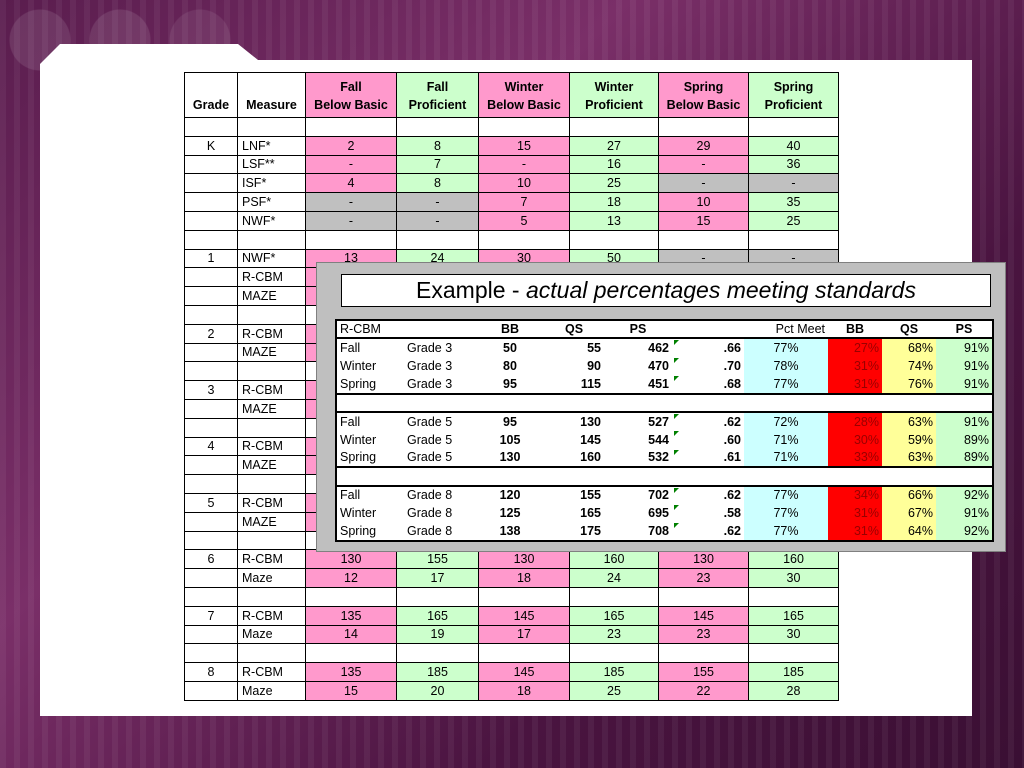 The image size is (1024, 768). I want to click on benchmark-value-cell: 185, so click(793, 672).